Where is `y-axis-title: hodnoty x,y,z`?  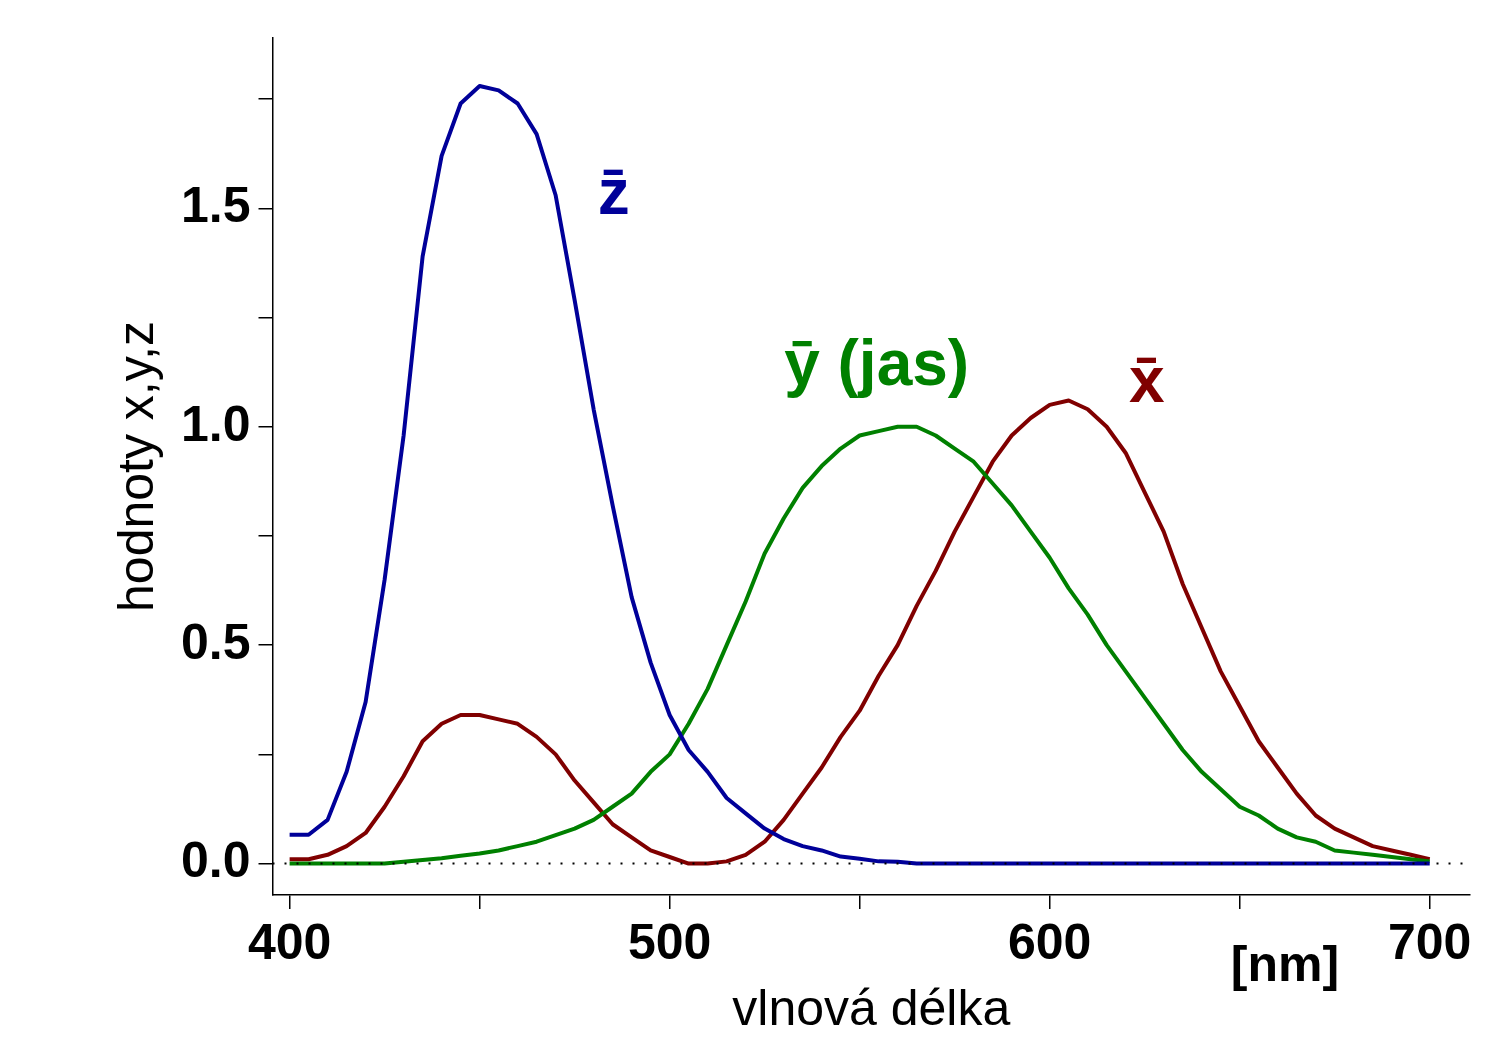
y-axis-title: hodnoty x,y,z is located at coordinates (135, 466).